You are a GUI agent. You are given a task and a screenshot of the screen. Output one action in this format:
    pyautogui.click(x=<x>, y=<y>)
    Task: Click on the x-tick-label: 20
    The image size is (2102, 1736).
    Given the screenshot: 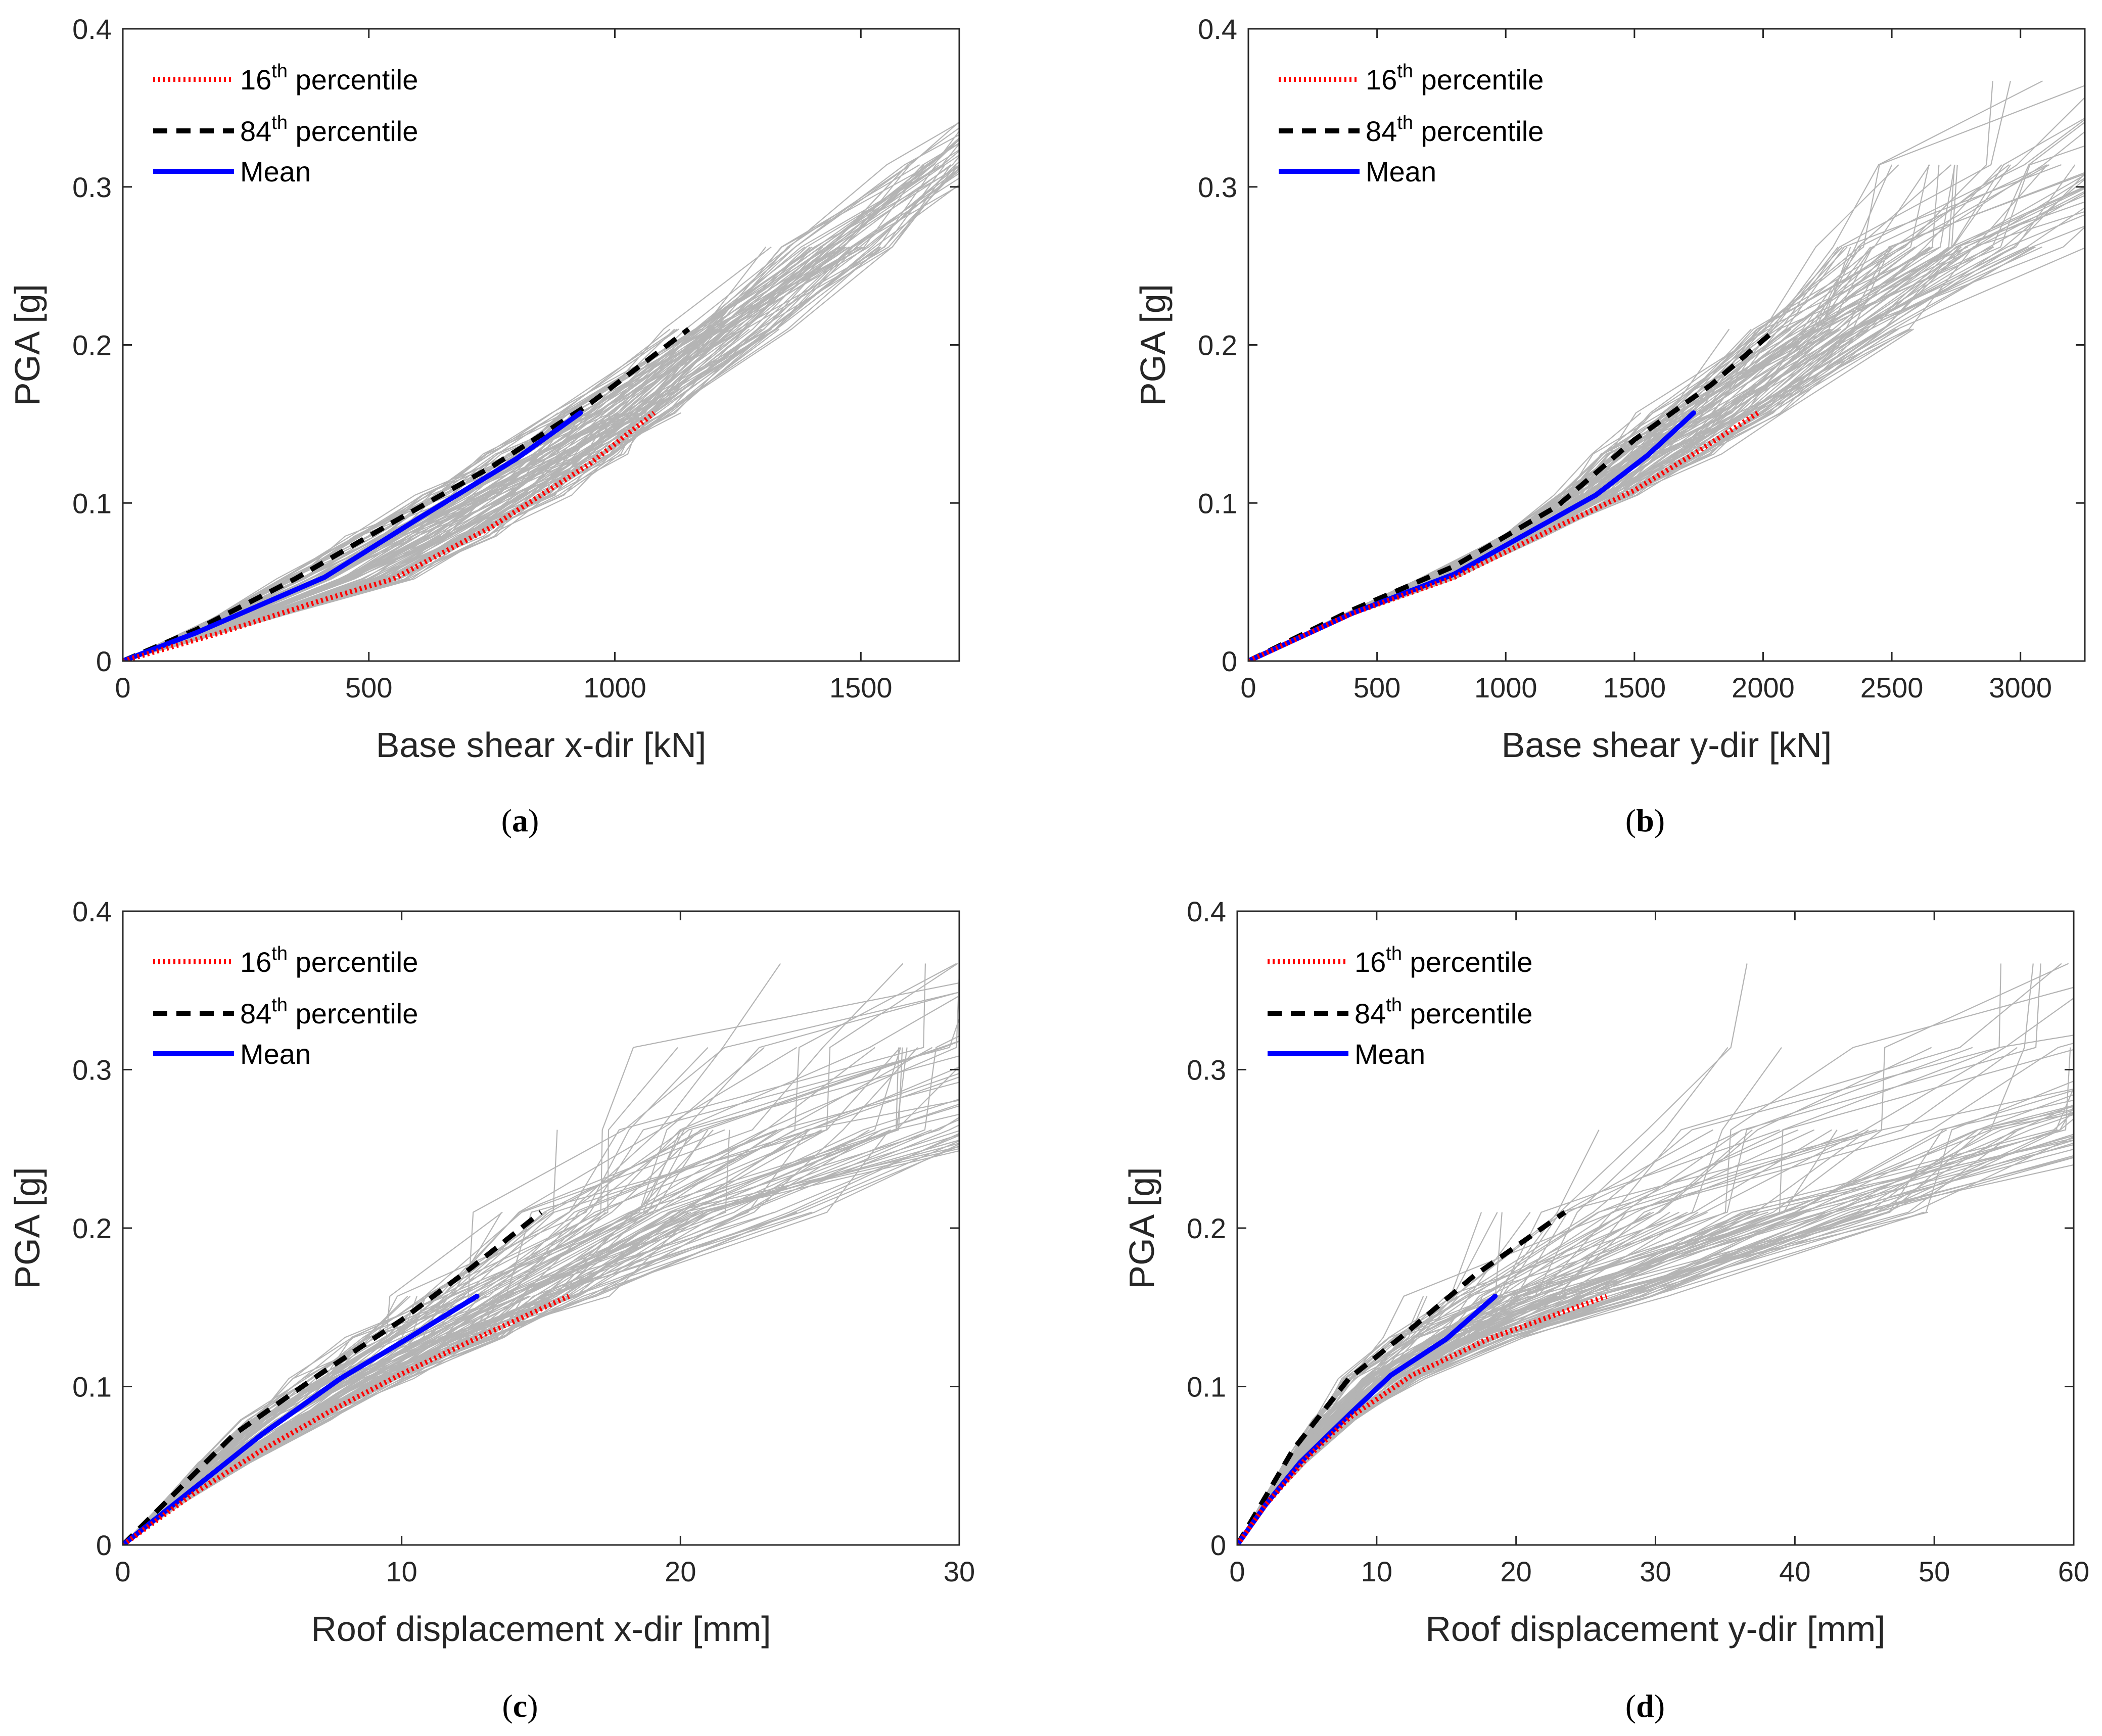 What is the action you would take?
    pyautogui.click(x=681, y=1571)
    